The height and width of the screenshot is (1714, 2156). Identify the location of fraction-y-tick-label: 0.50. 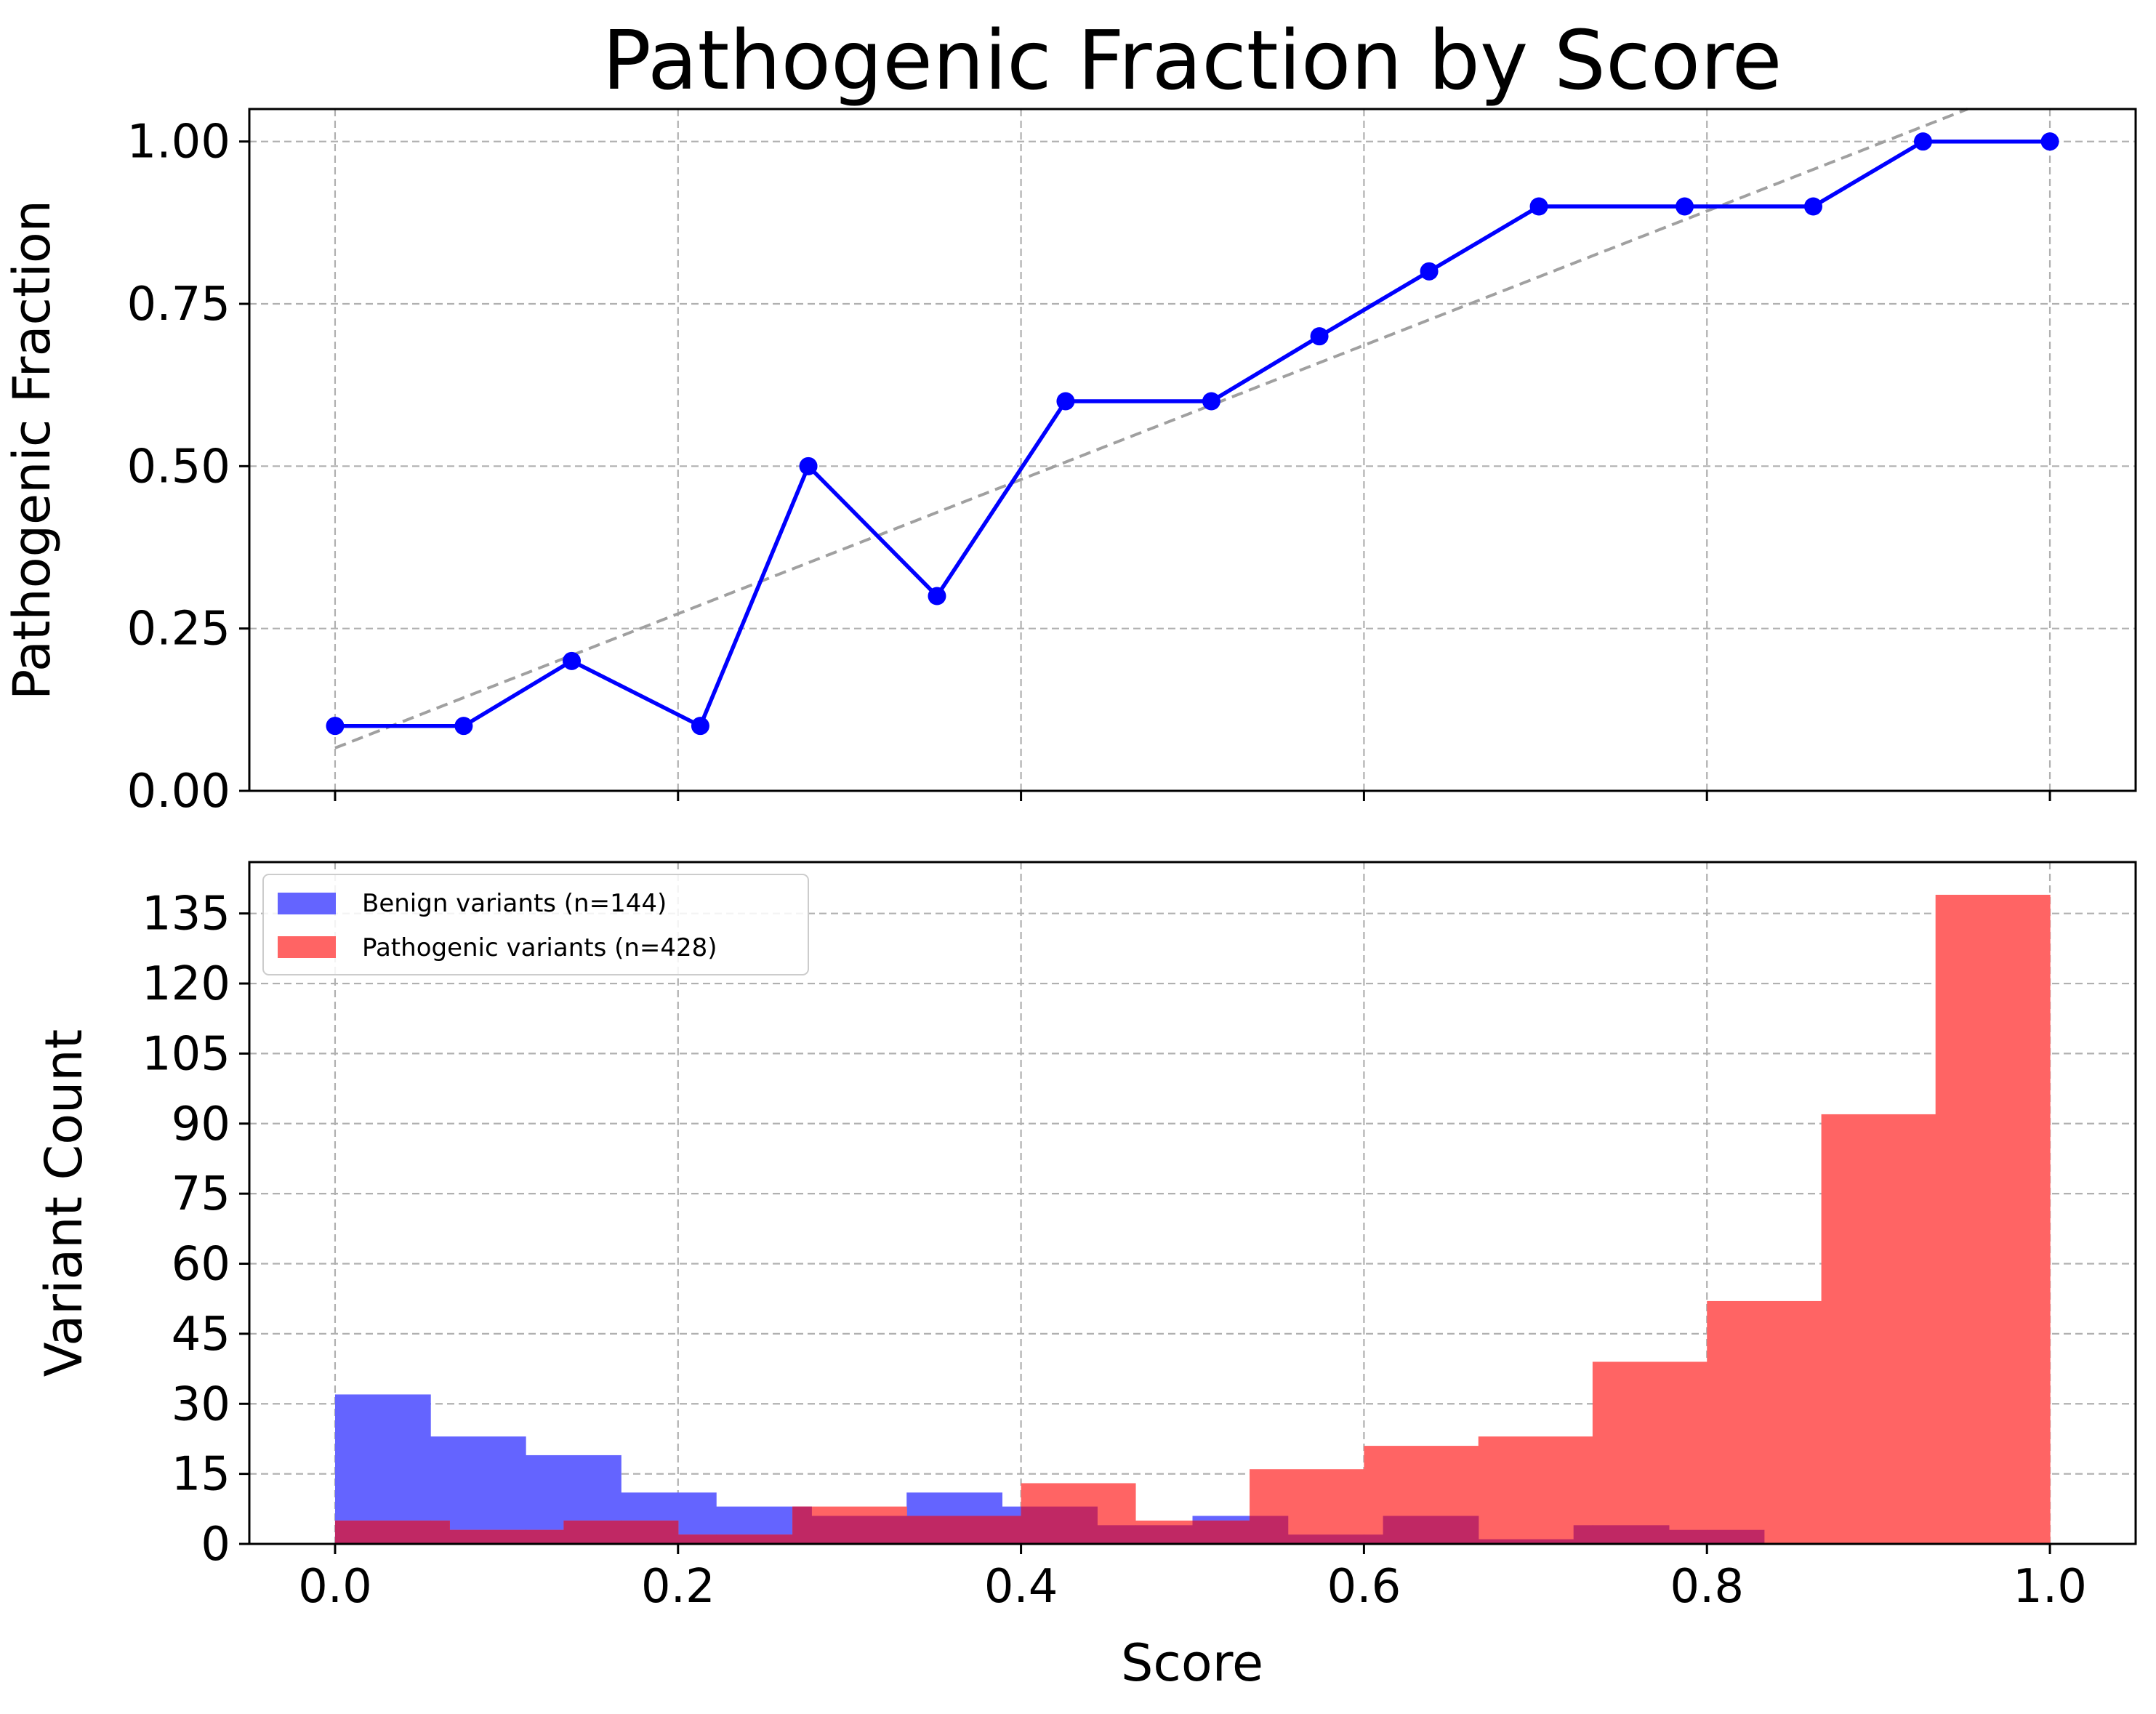
(179, 467).